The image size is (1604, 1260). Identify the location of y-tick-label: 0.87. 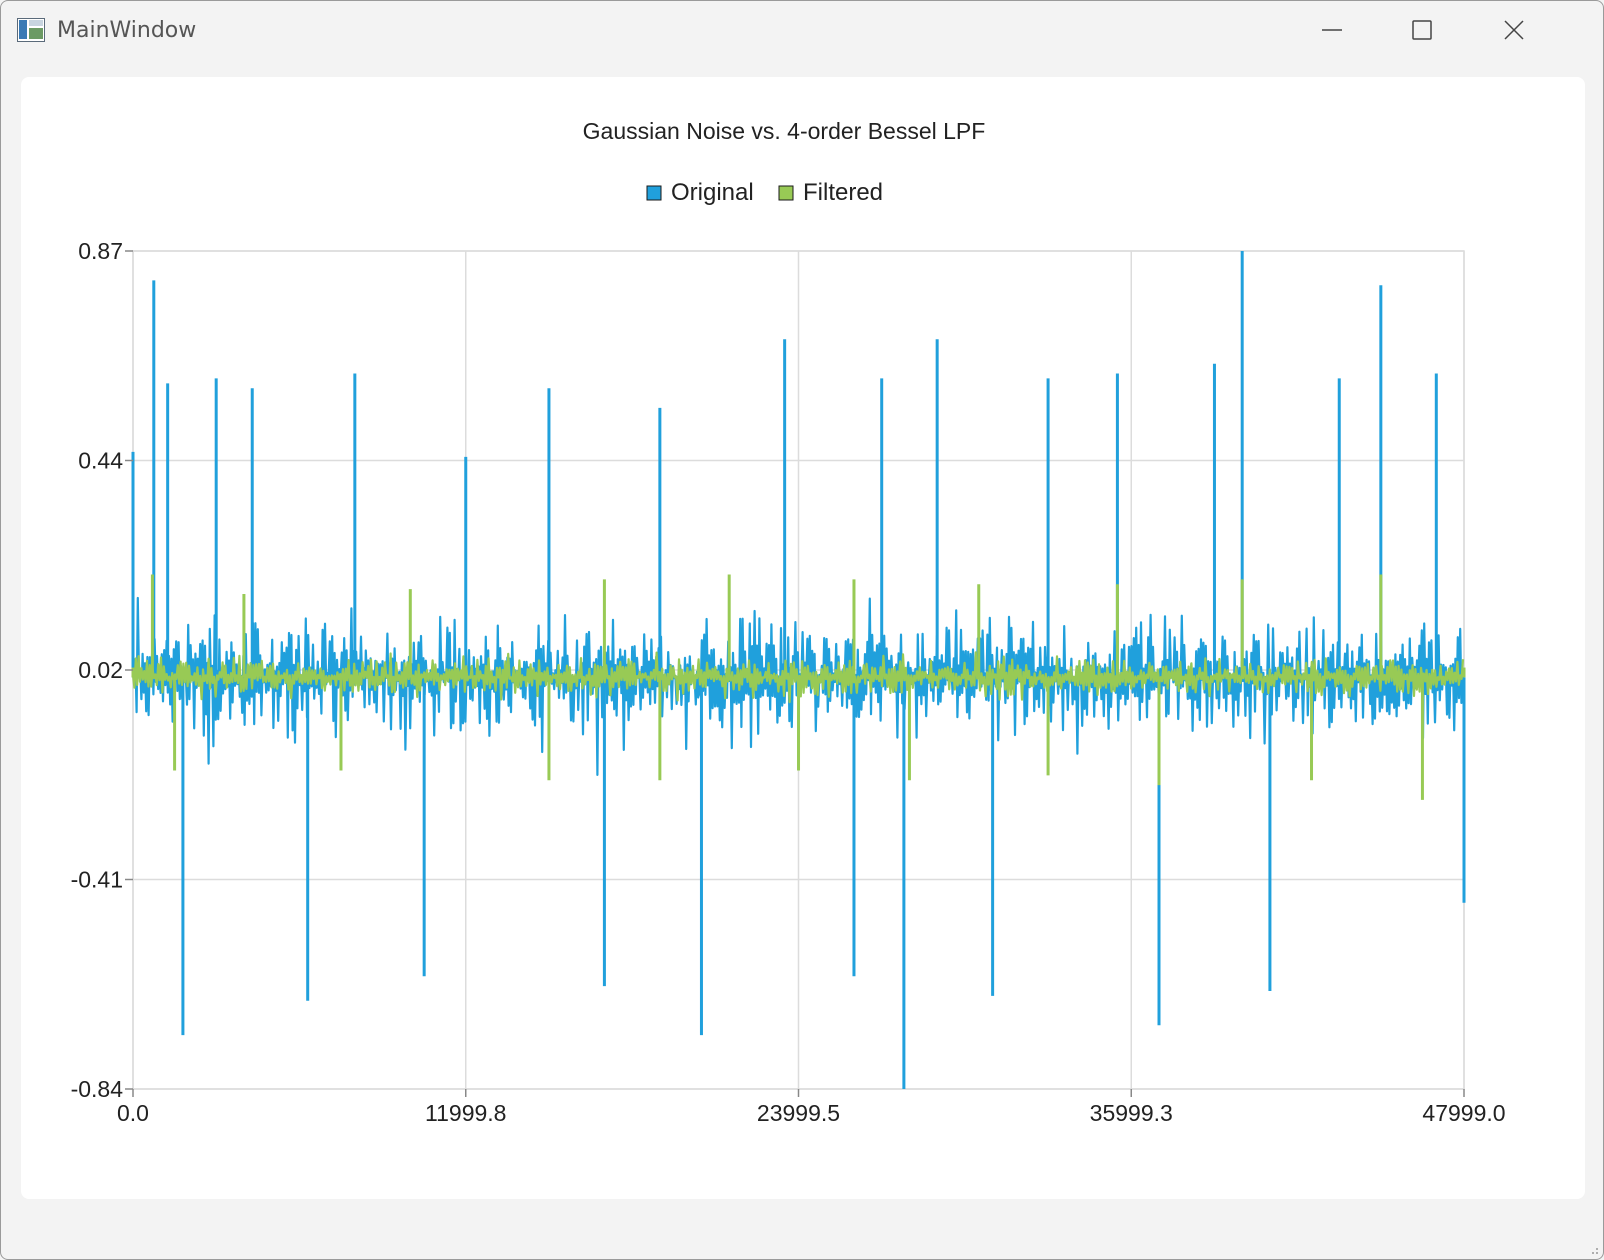
(100, 251).